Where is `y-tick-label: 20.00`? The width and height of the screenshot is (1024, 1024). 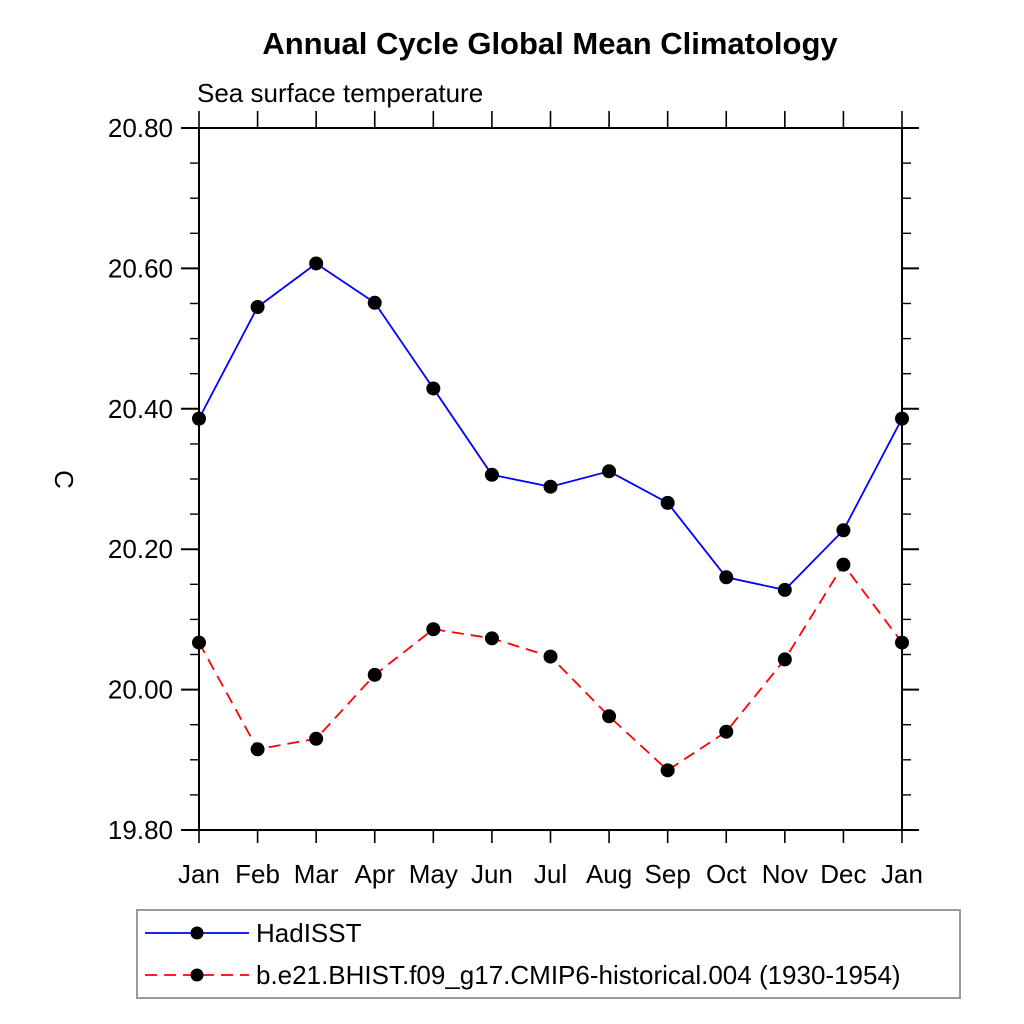
y-tick-label: 20.00 is located at coordinates (140, 690).